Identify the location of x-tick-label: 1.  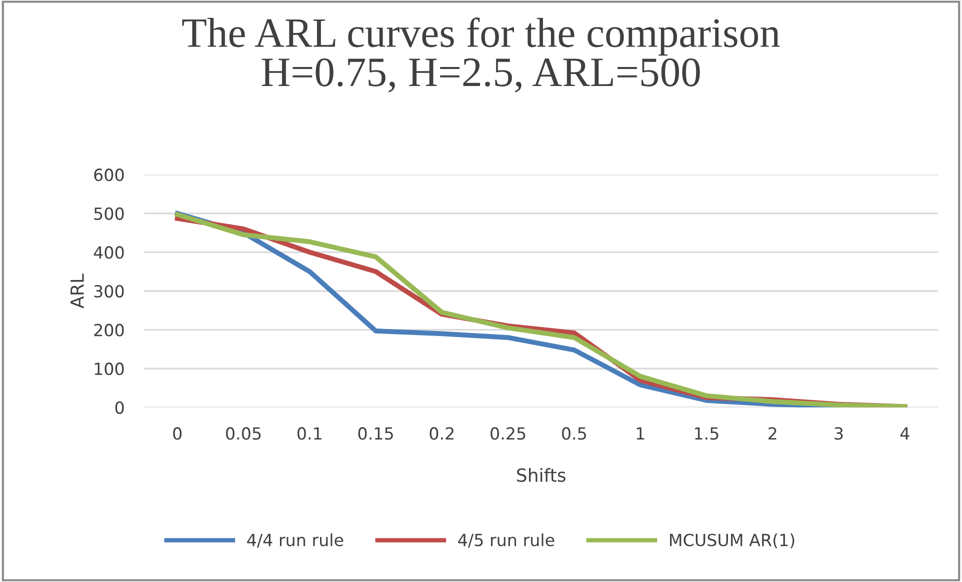
(640, 433).